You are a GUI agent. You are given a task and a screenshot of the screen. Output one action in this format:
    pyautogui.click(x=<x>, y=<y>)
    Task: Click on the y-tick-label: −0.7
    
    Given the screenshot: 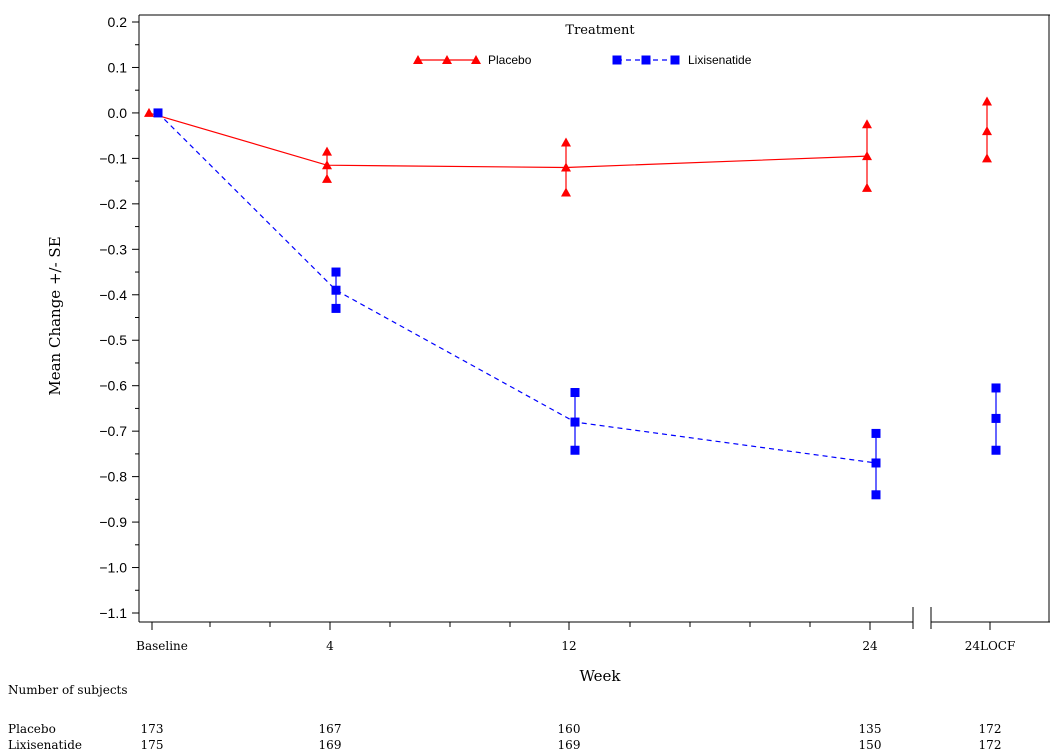 What is the action you would take?
    pyautogui.click(x=113, y=431)
    